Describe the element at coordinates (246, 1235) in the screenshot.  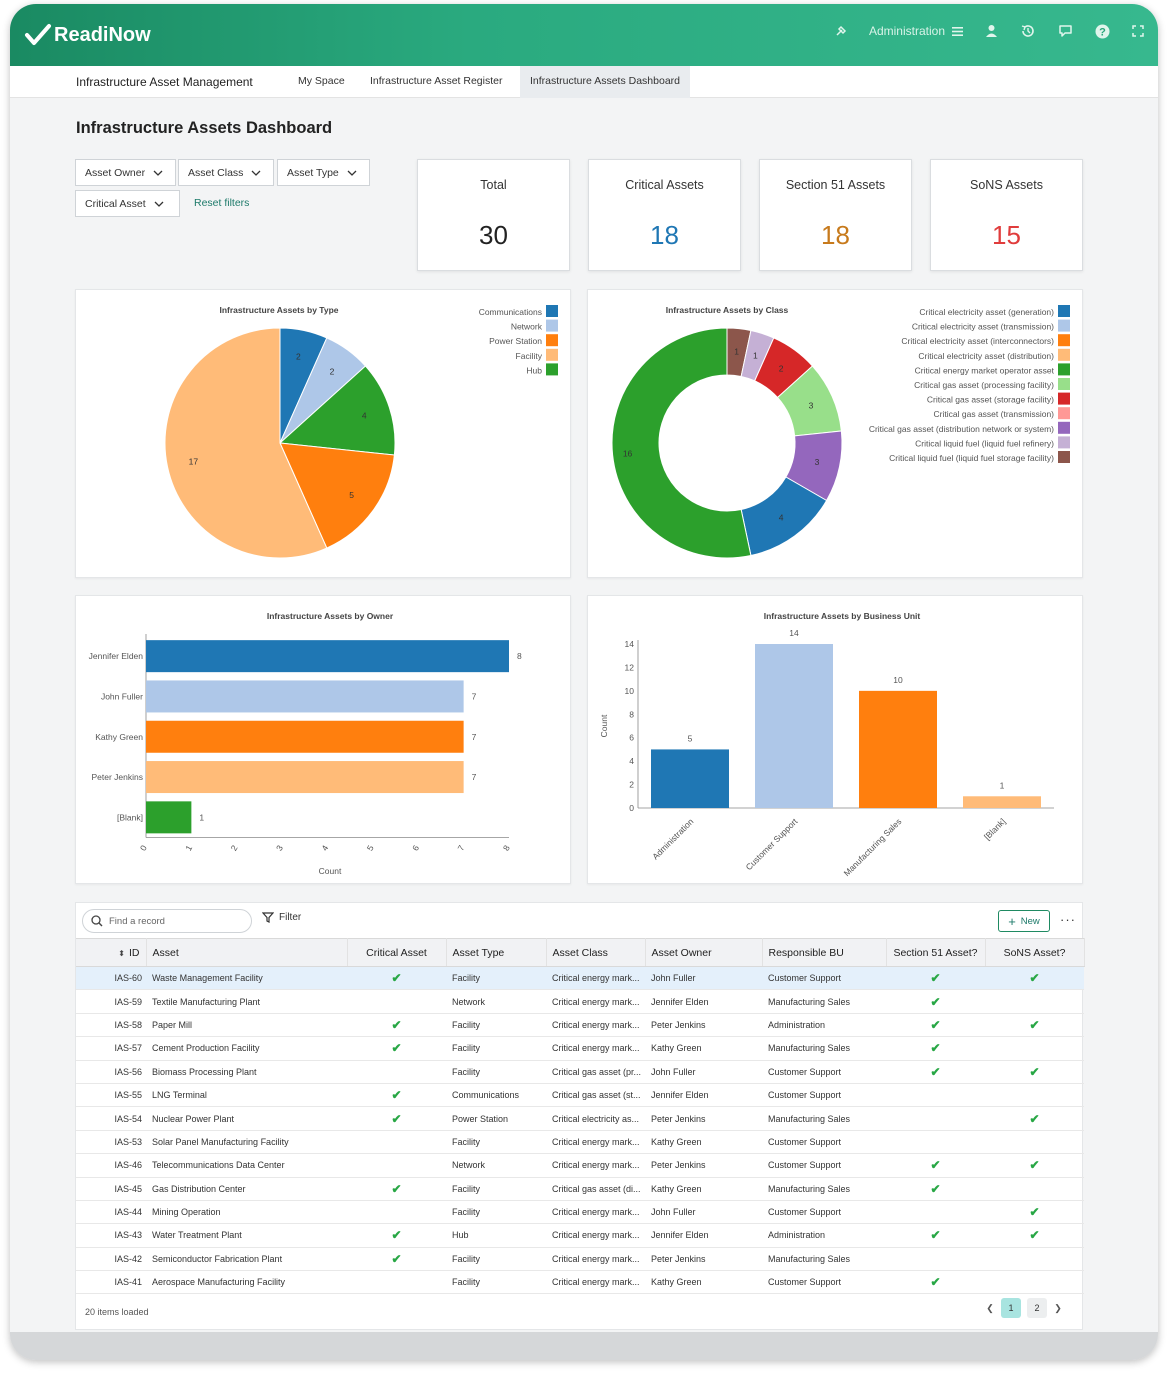
I see `cell-asset: Water Treatment Plant` at that location.